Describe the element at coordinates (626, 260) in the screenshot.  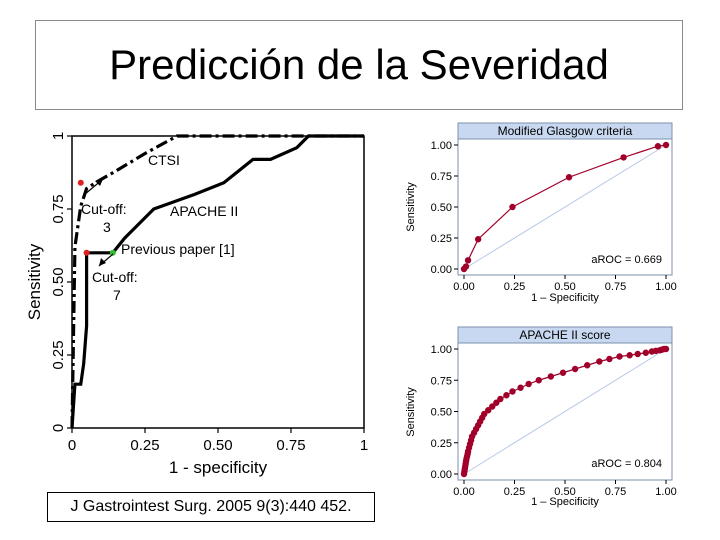
I see `aroc-annotation: aROC = 0.669` at that location.